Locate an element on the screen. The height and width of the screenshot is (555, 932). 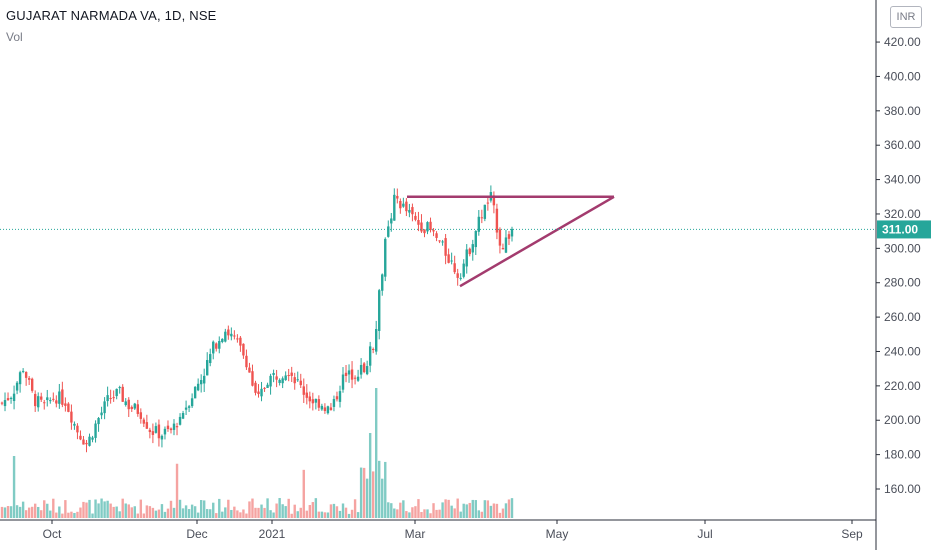
price-tick-label: 420.00 is located at coordinates (902, 42).